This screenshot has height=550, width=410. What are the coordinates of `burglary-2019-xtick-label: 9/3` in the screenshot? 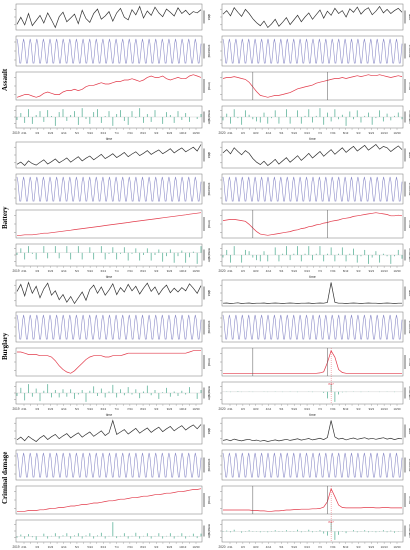 It's located at (156, 409).